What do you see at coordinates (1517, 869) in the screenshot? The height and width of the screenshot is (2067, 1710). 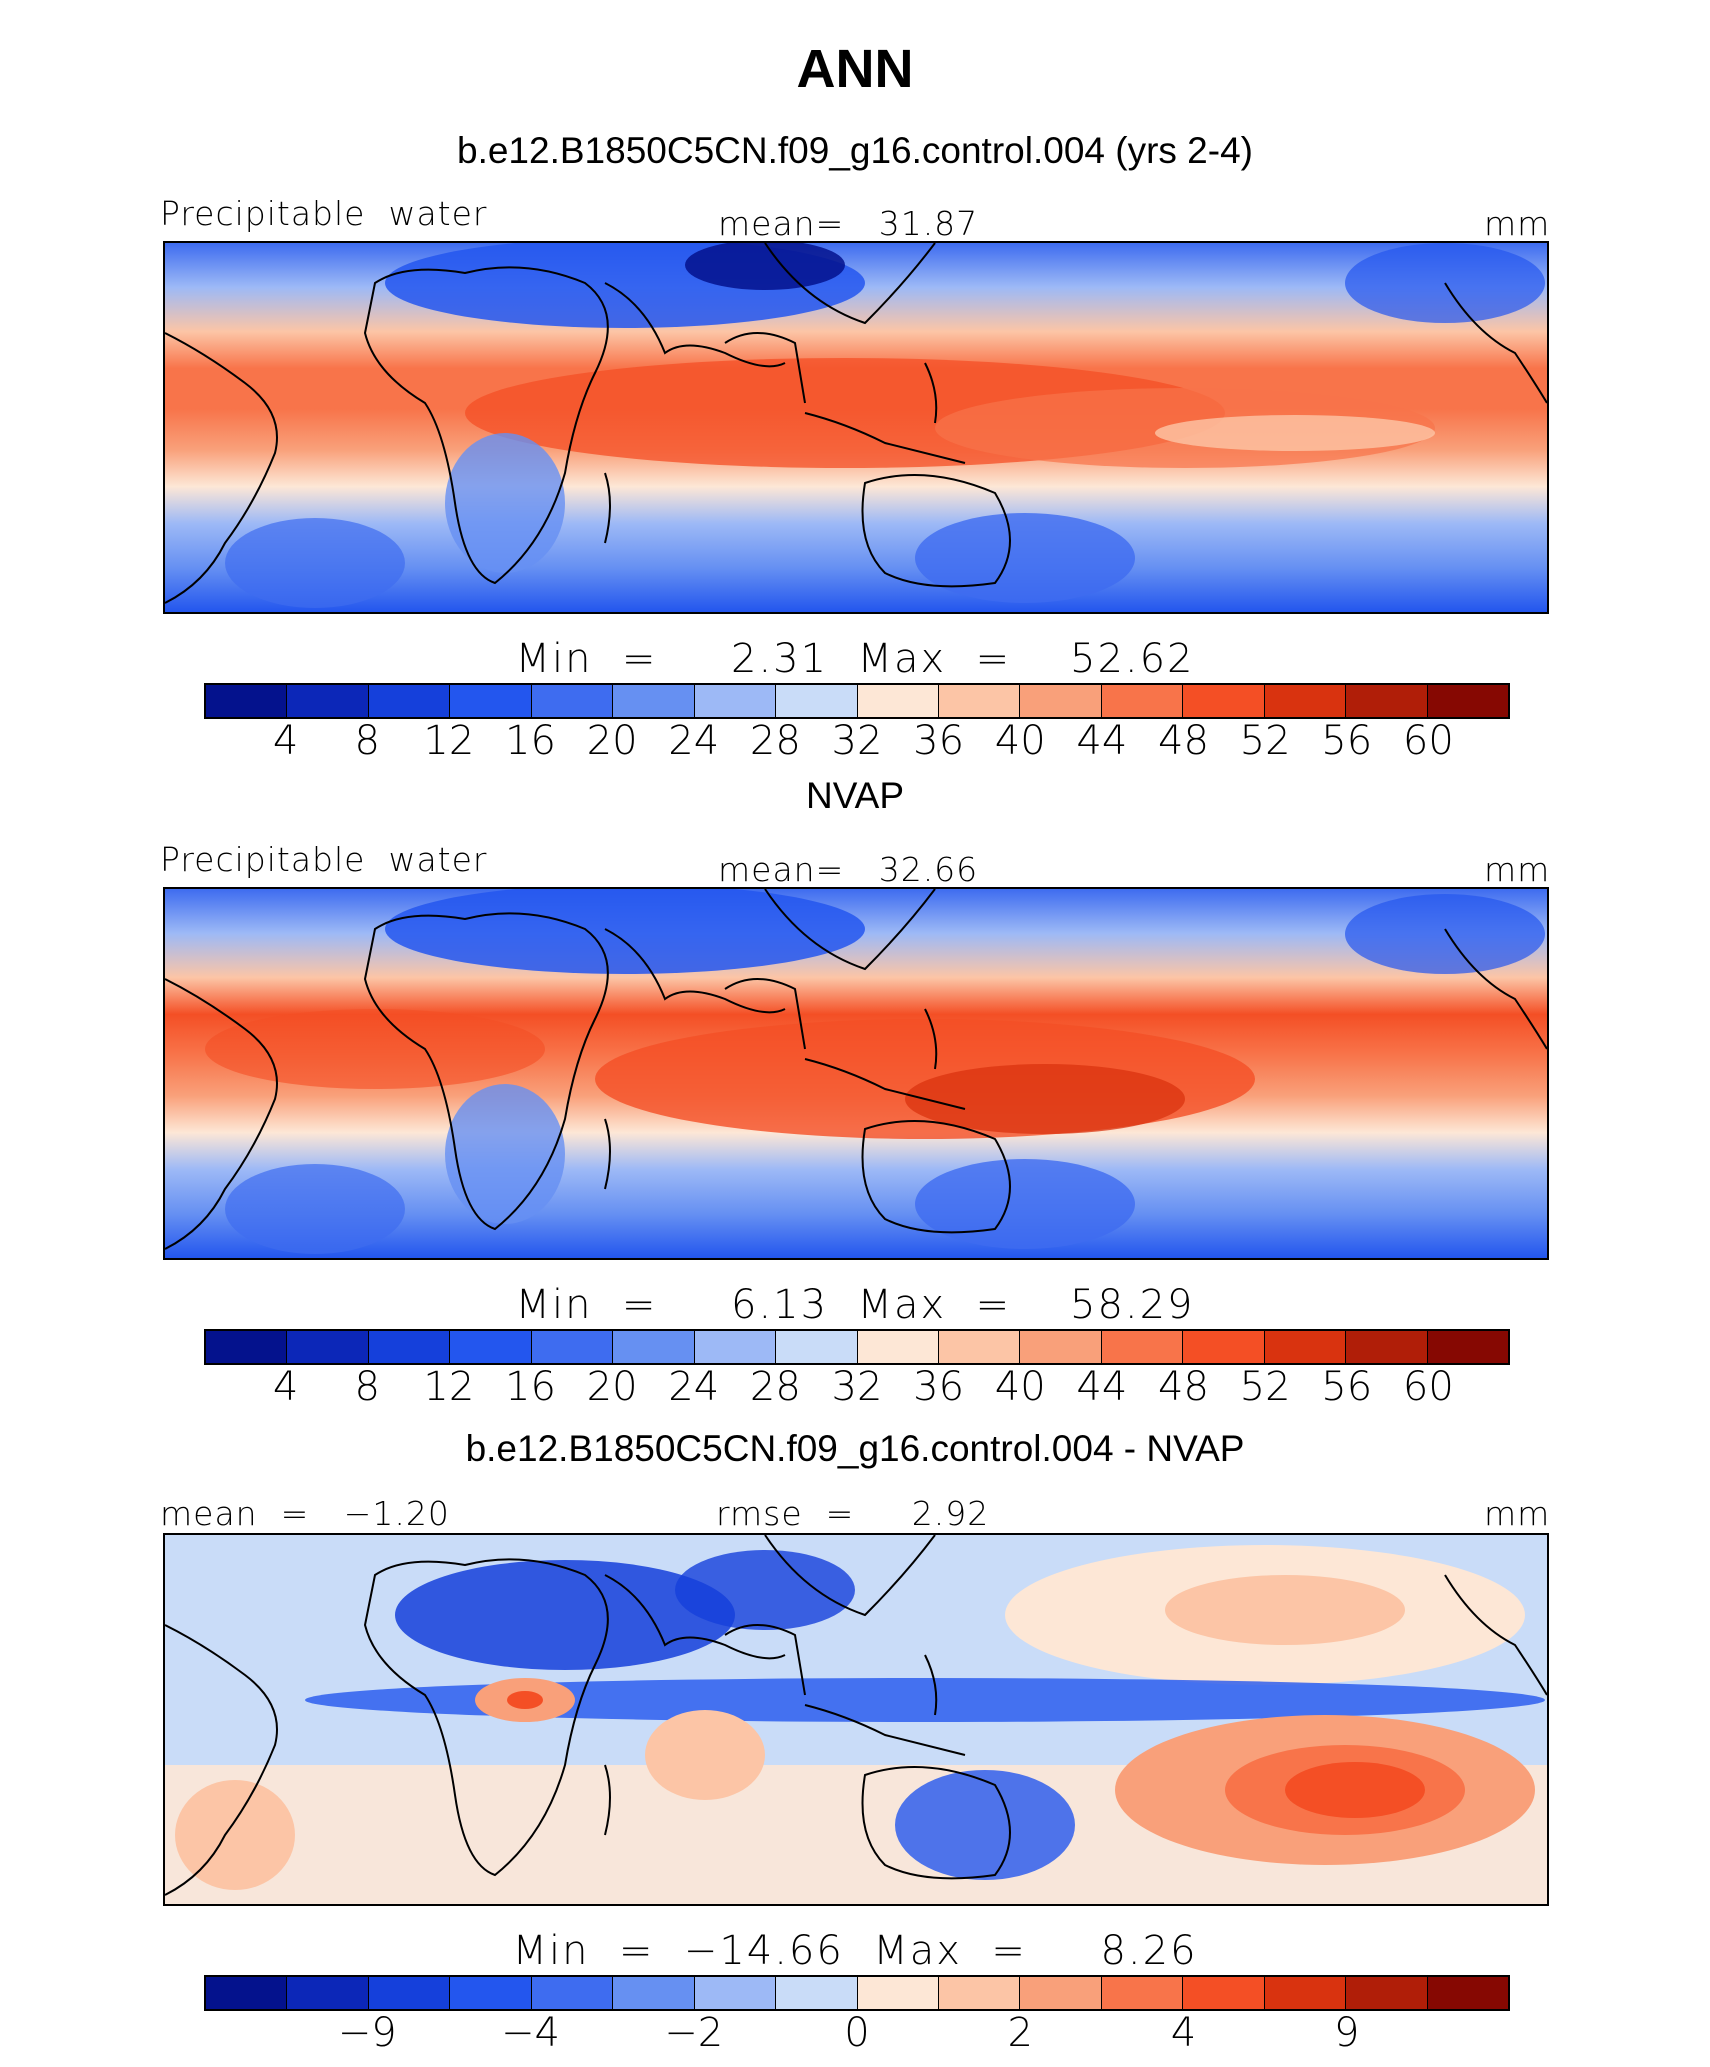 I see `panel-2-units-label: mm` at bounding box center [1517, 869].